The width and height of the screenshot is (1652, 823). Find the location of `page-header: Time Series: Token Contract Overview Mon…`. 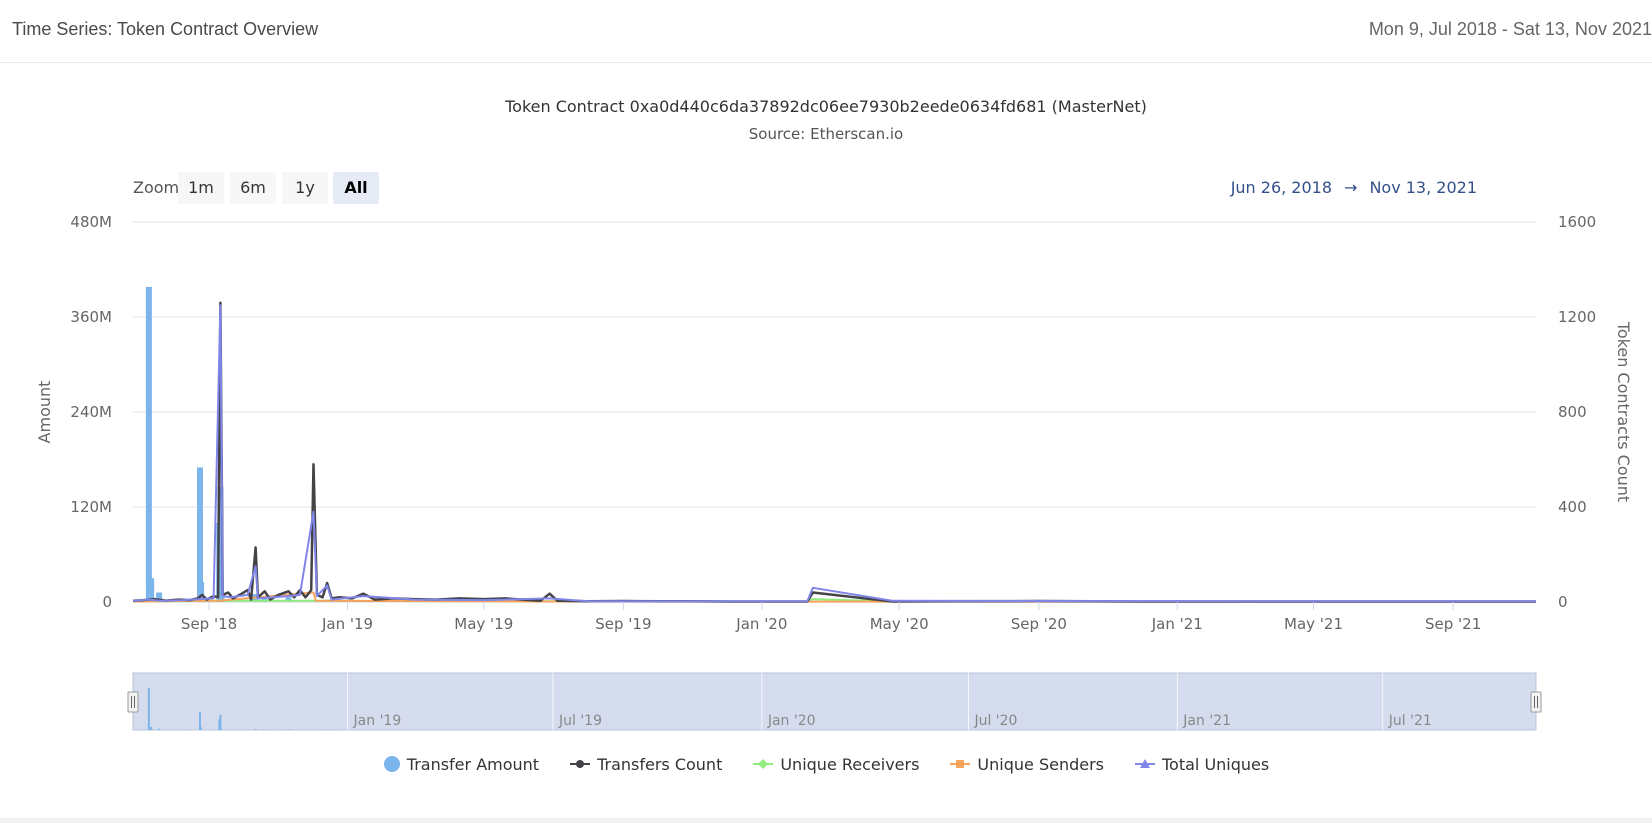

page-header: Time Series: Token Contract Overview Mon… is located at coordinates (826, 31).